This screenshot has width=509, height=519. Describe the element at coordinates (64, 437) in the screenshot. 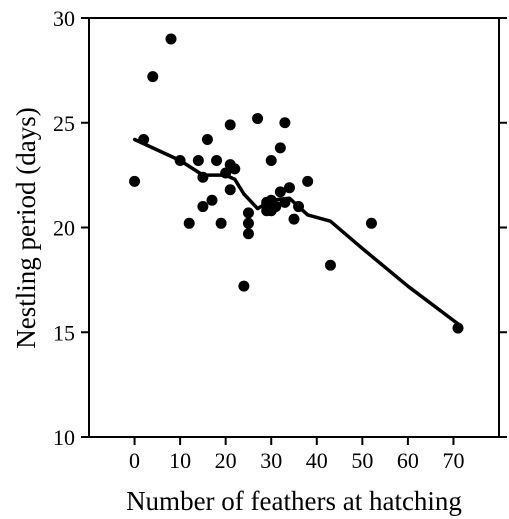

I see `y-tick-label: 10` at that location.